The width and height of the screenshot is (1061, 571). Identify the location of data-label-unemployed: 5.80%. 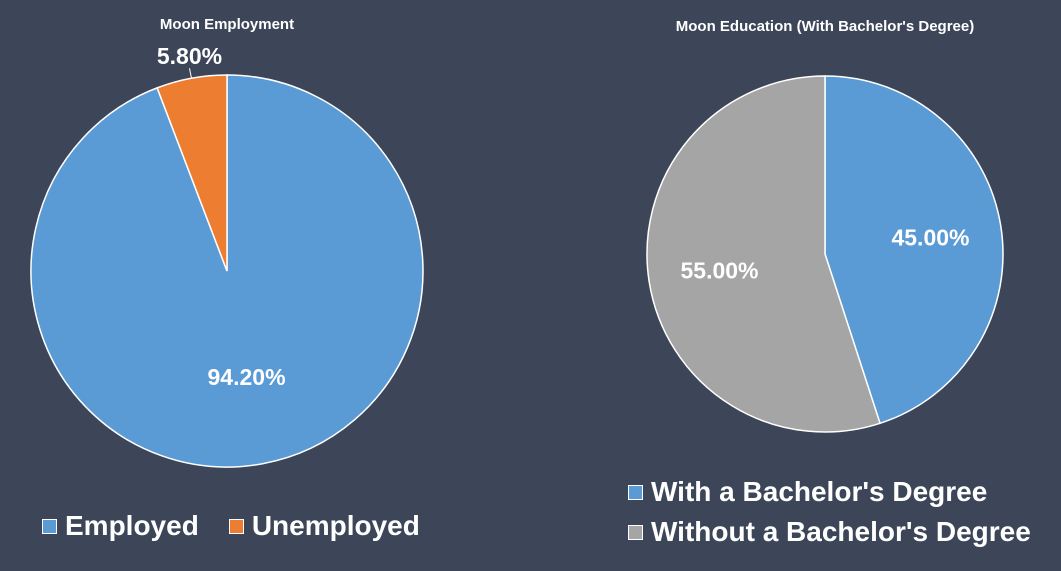
(189, 56).